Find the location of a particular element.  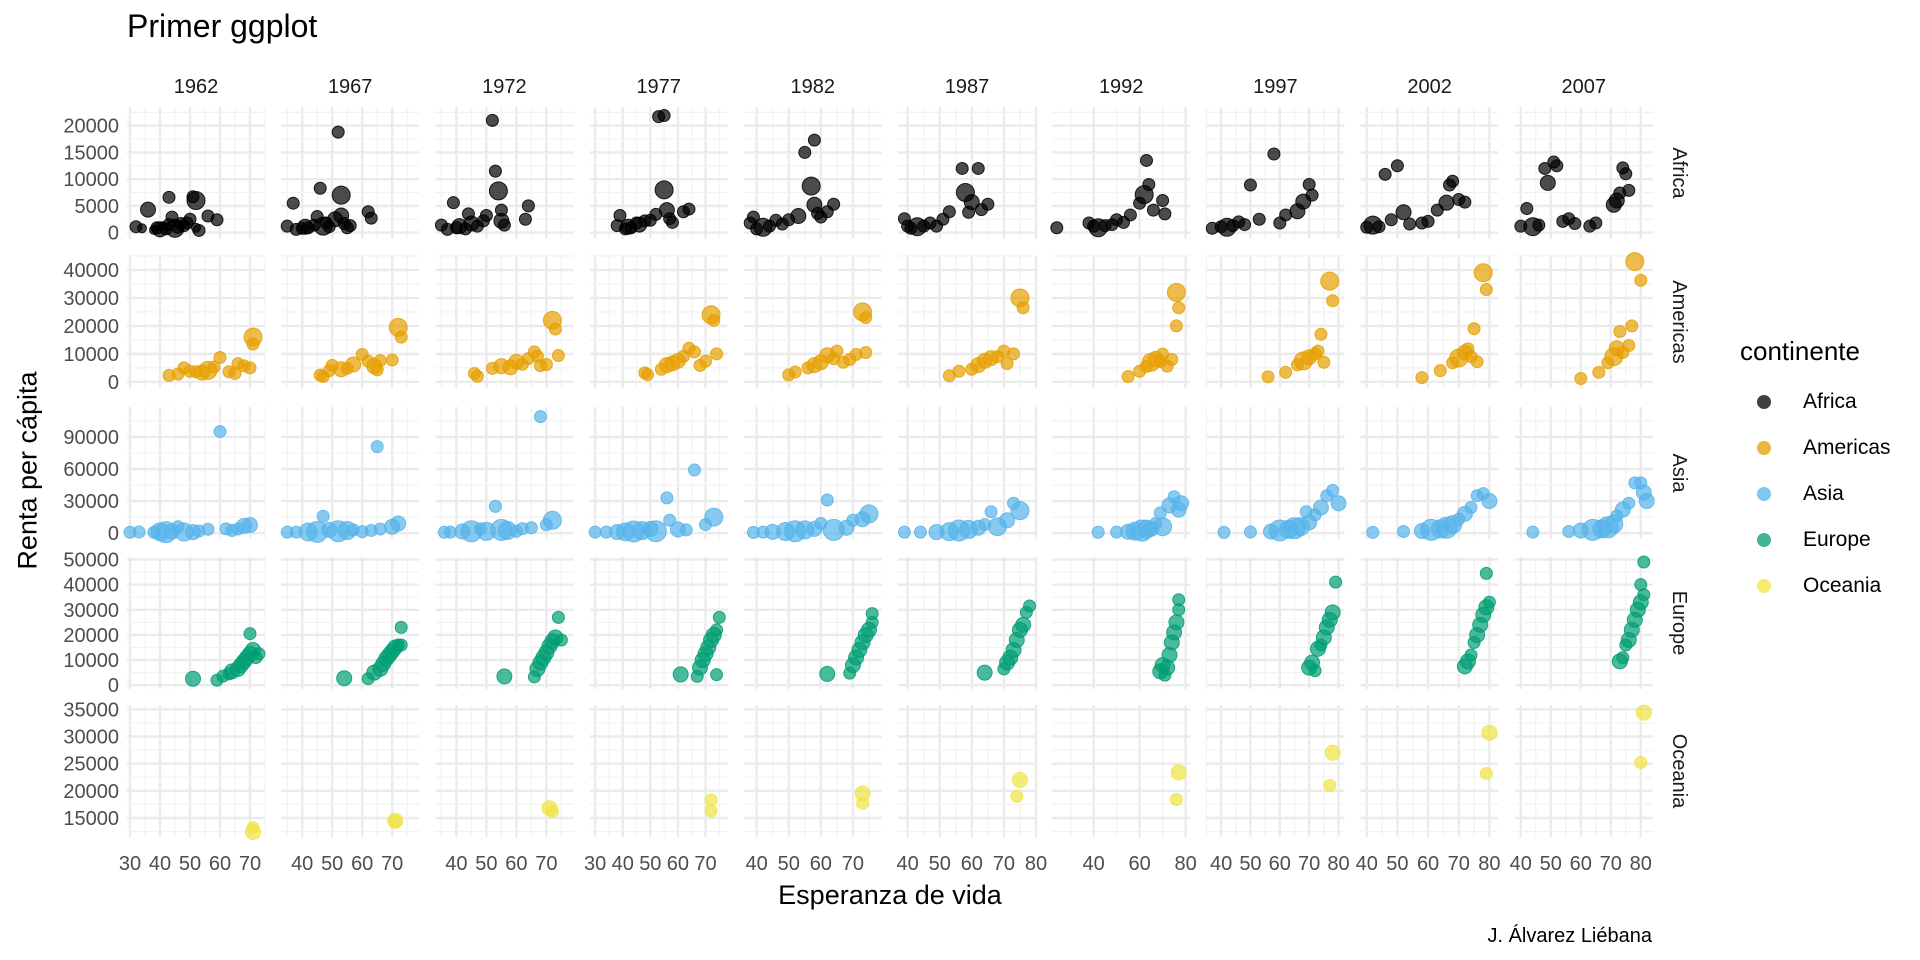

facet-strip-label-col: 1992 is located at coordinates (1121, 87).